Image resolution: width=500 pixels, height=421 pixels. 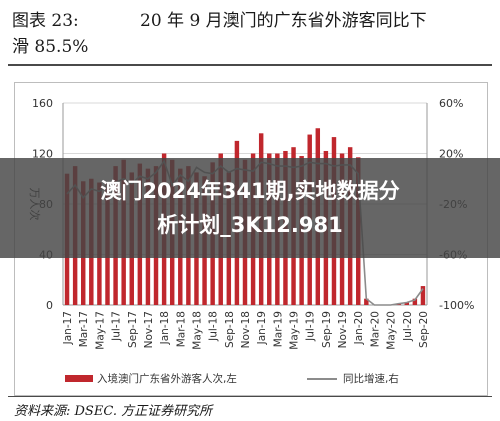 What do you see at coordinates (113, 411) in the screenshot?
I see `source-note: 资料来源: DSEC. 方正证券研究所` at bounding box center [113, 411].